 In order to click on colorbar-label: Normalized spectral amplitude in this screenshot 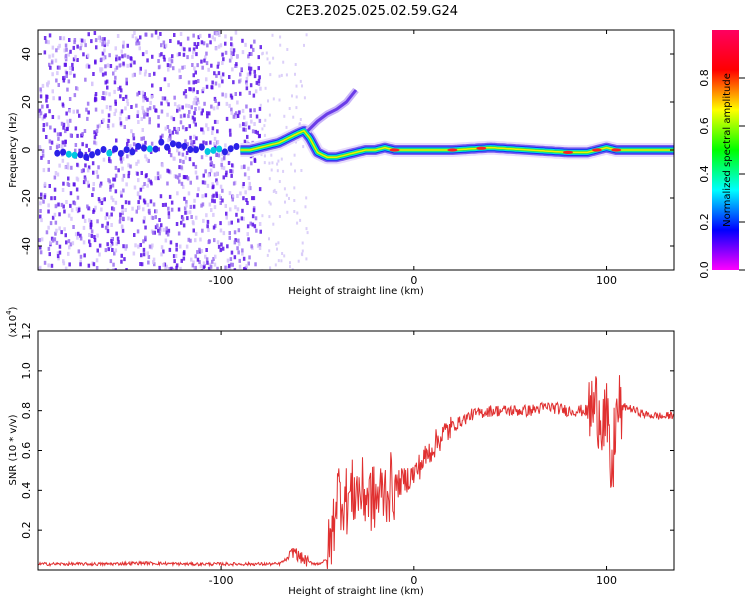, I will do `click(727, 150)`.